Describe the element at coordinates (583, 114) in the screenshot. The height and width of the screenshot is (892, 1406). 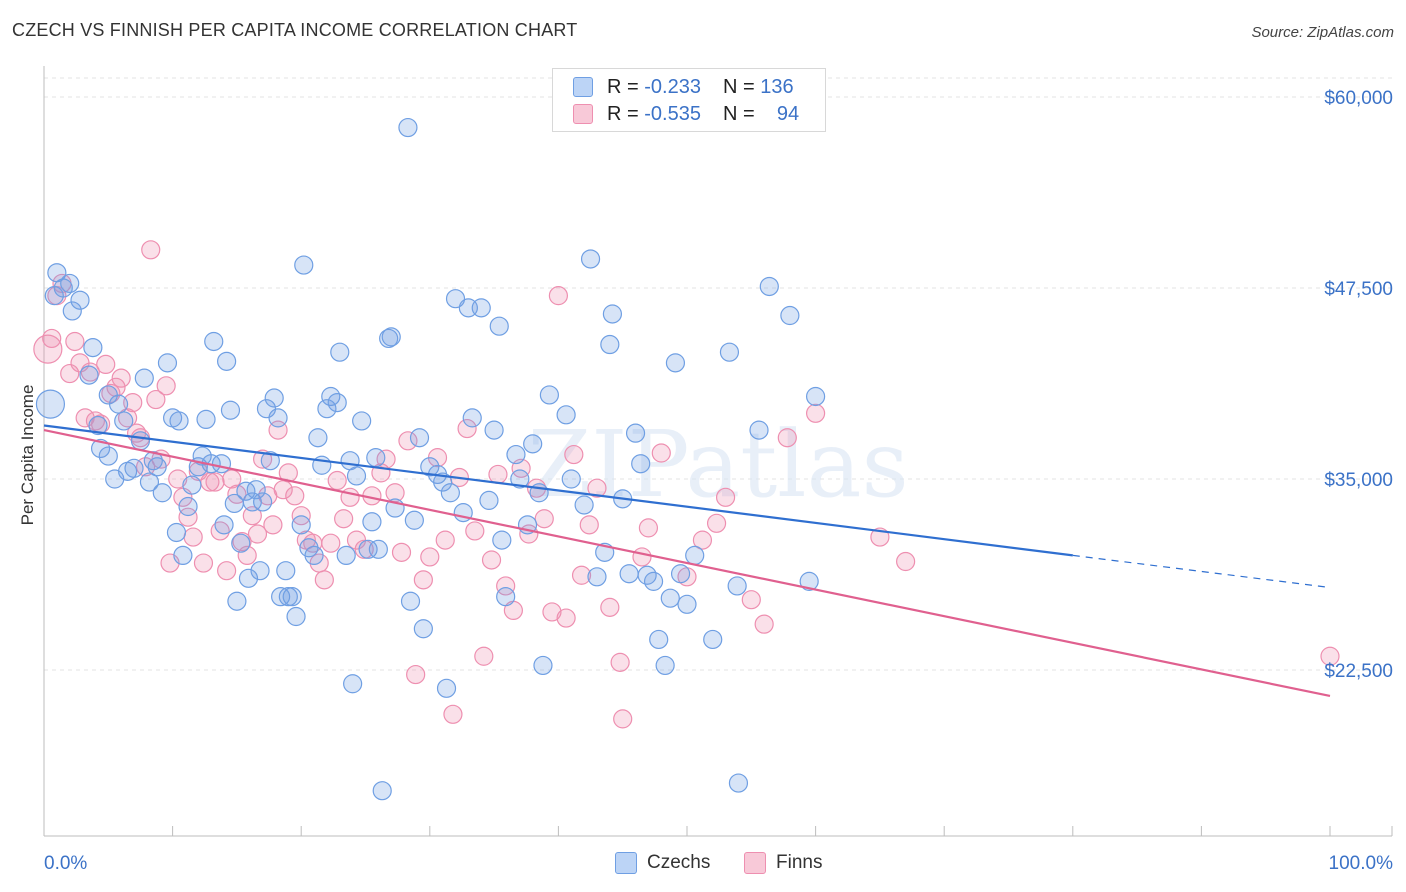
I see `finns-swatch` at that location.